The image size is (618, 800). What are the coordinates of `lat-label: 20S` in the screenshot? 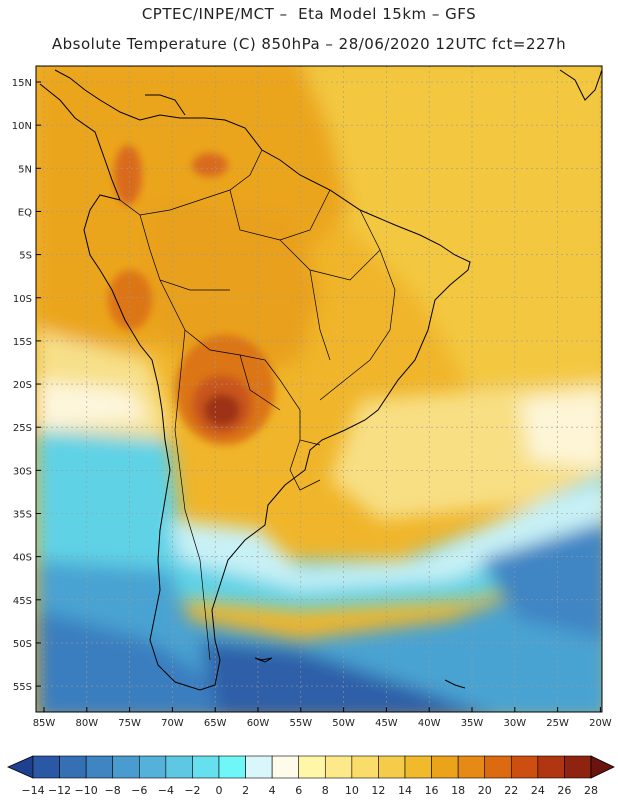 It's located at (22, 385).